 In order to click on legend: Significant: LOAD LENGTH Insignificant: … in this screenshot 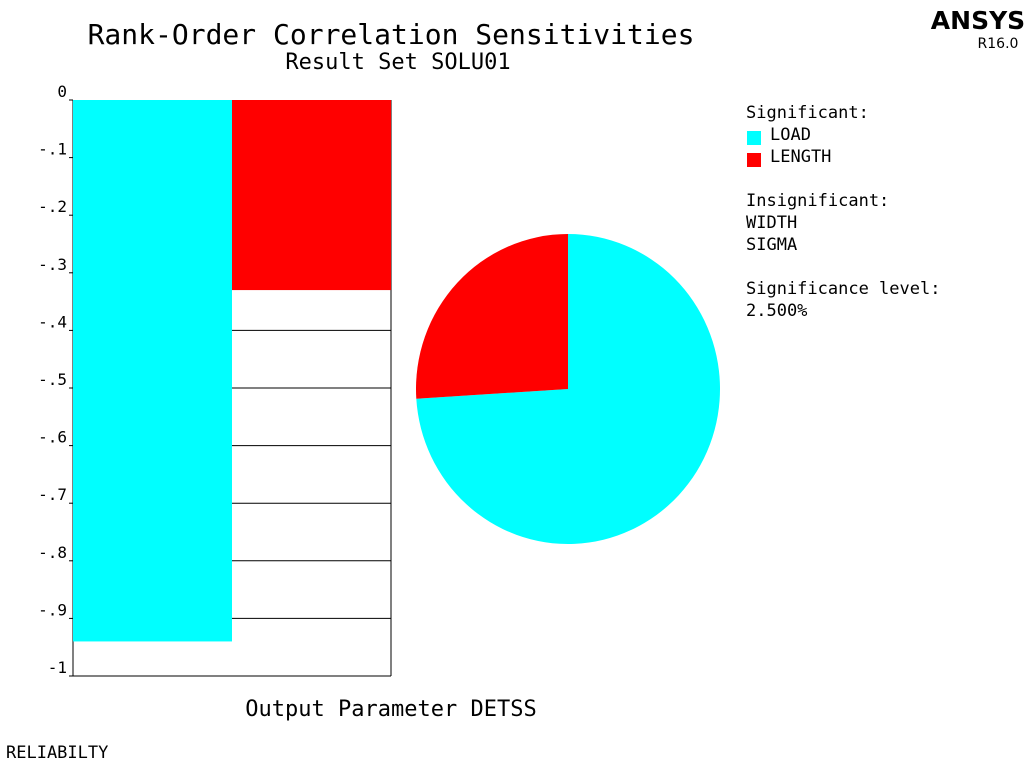, I will do `click(843, 212)`.